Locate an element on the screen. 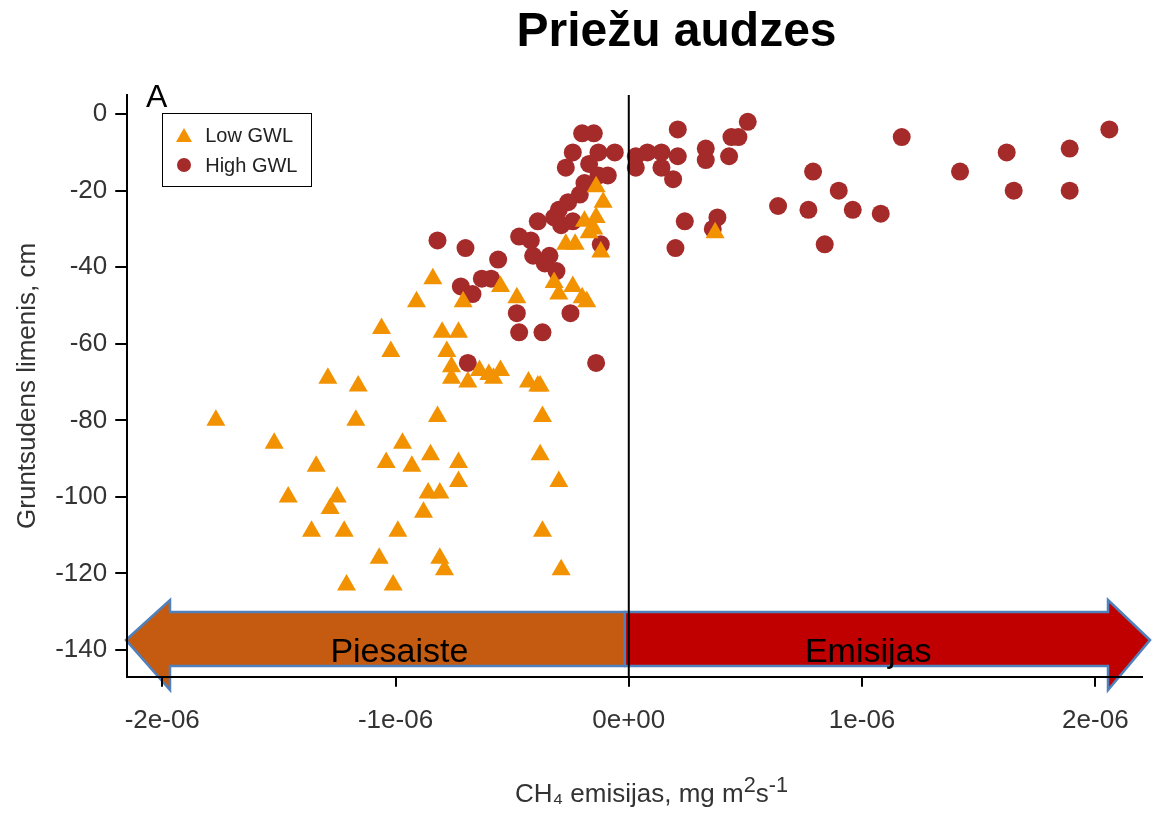 This screenshot has height=814, width=1153. y-tick-label: -120 is located at coordinates (81, 571).